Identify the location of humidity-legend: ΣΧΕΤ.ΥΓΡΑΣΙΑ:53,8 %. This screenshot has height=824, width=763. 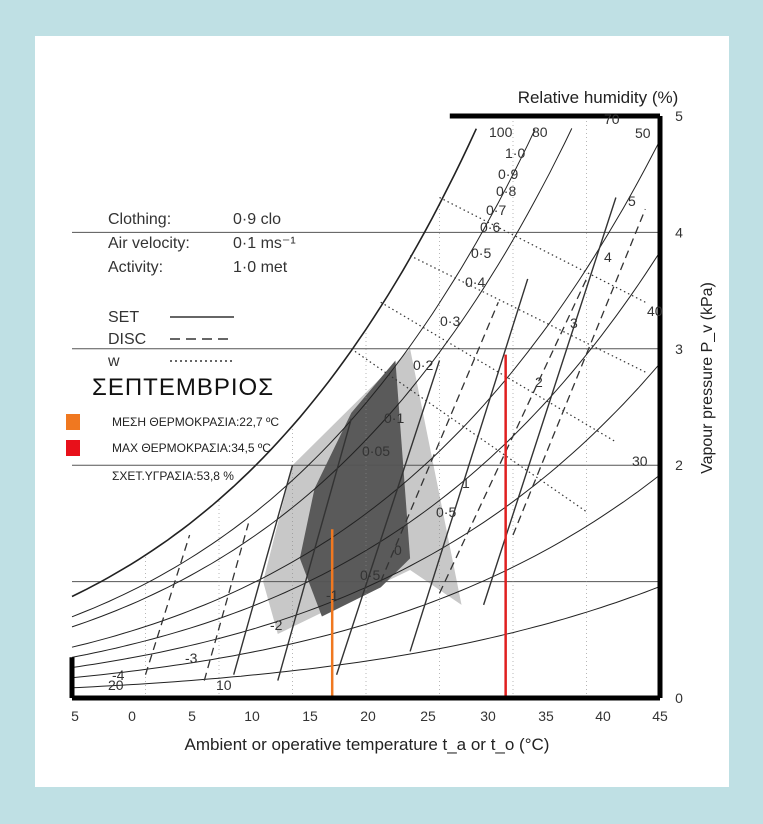
(150, 476).